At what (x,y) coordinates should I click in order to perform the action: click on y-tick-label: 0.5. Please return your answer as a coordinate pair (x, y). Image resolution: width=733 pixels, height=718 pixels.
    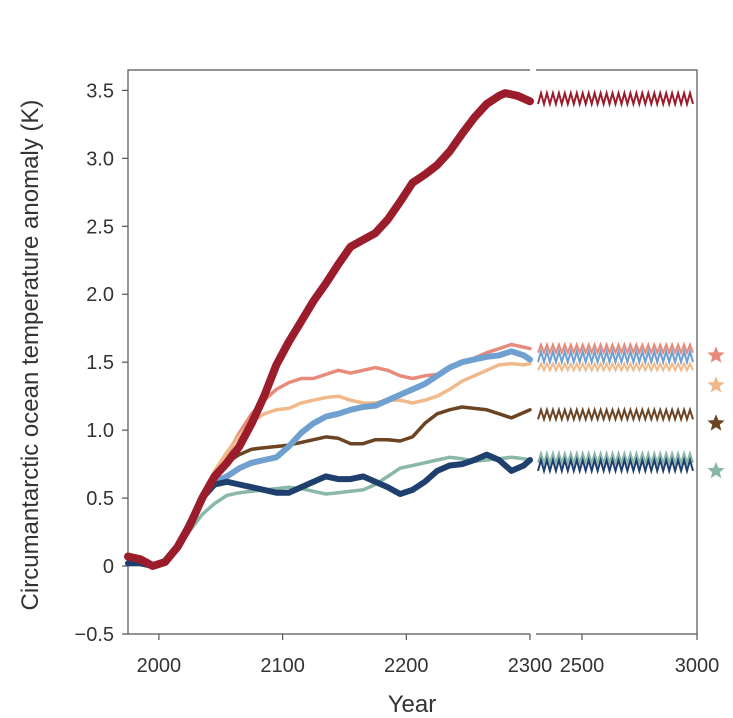
    Looking at the image, I should click on (100, 499).